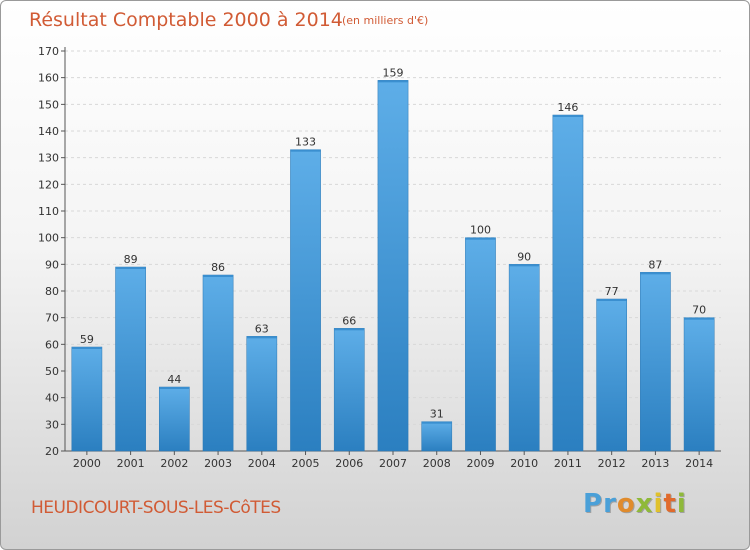 This screenshot has width=750, height=550. What do you see at coordinates (610, 504) in the screenshot?
I see `logo-letter: r` at bounding box center [610, 504].